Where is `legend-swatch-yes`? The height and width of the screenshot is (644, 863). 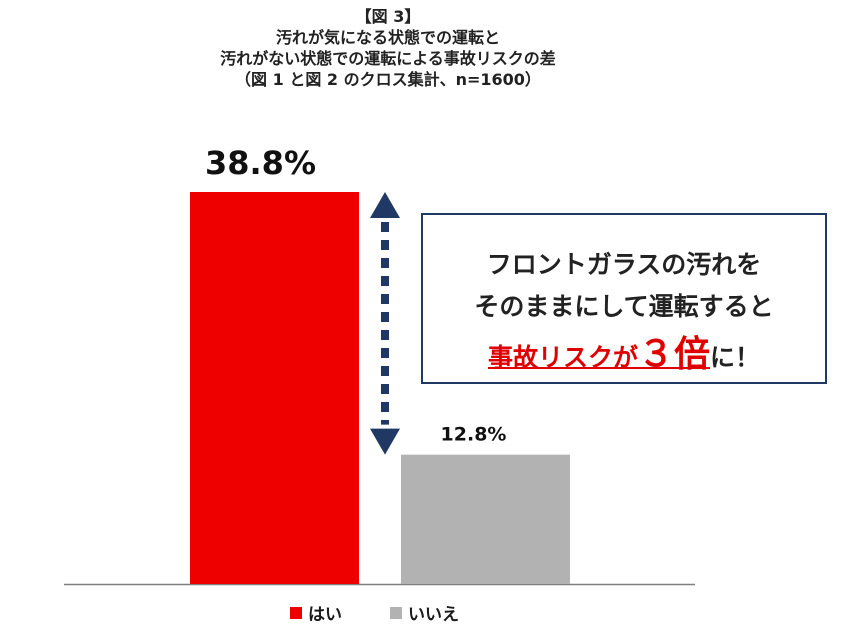 legend-swatch-yes is located at coordinates (296, 612).